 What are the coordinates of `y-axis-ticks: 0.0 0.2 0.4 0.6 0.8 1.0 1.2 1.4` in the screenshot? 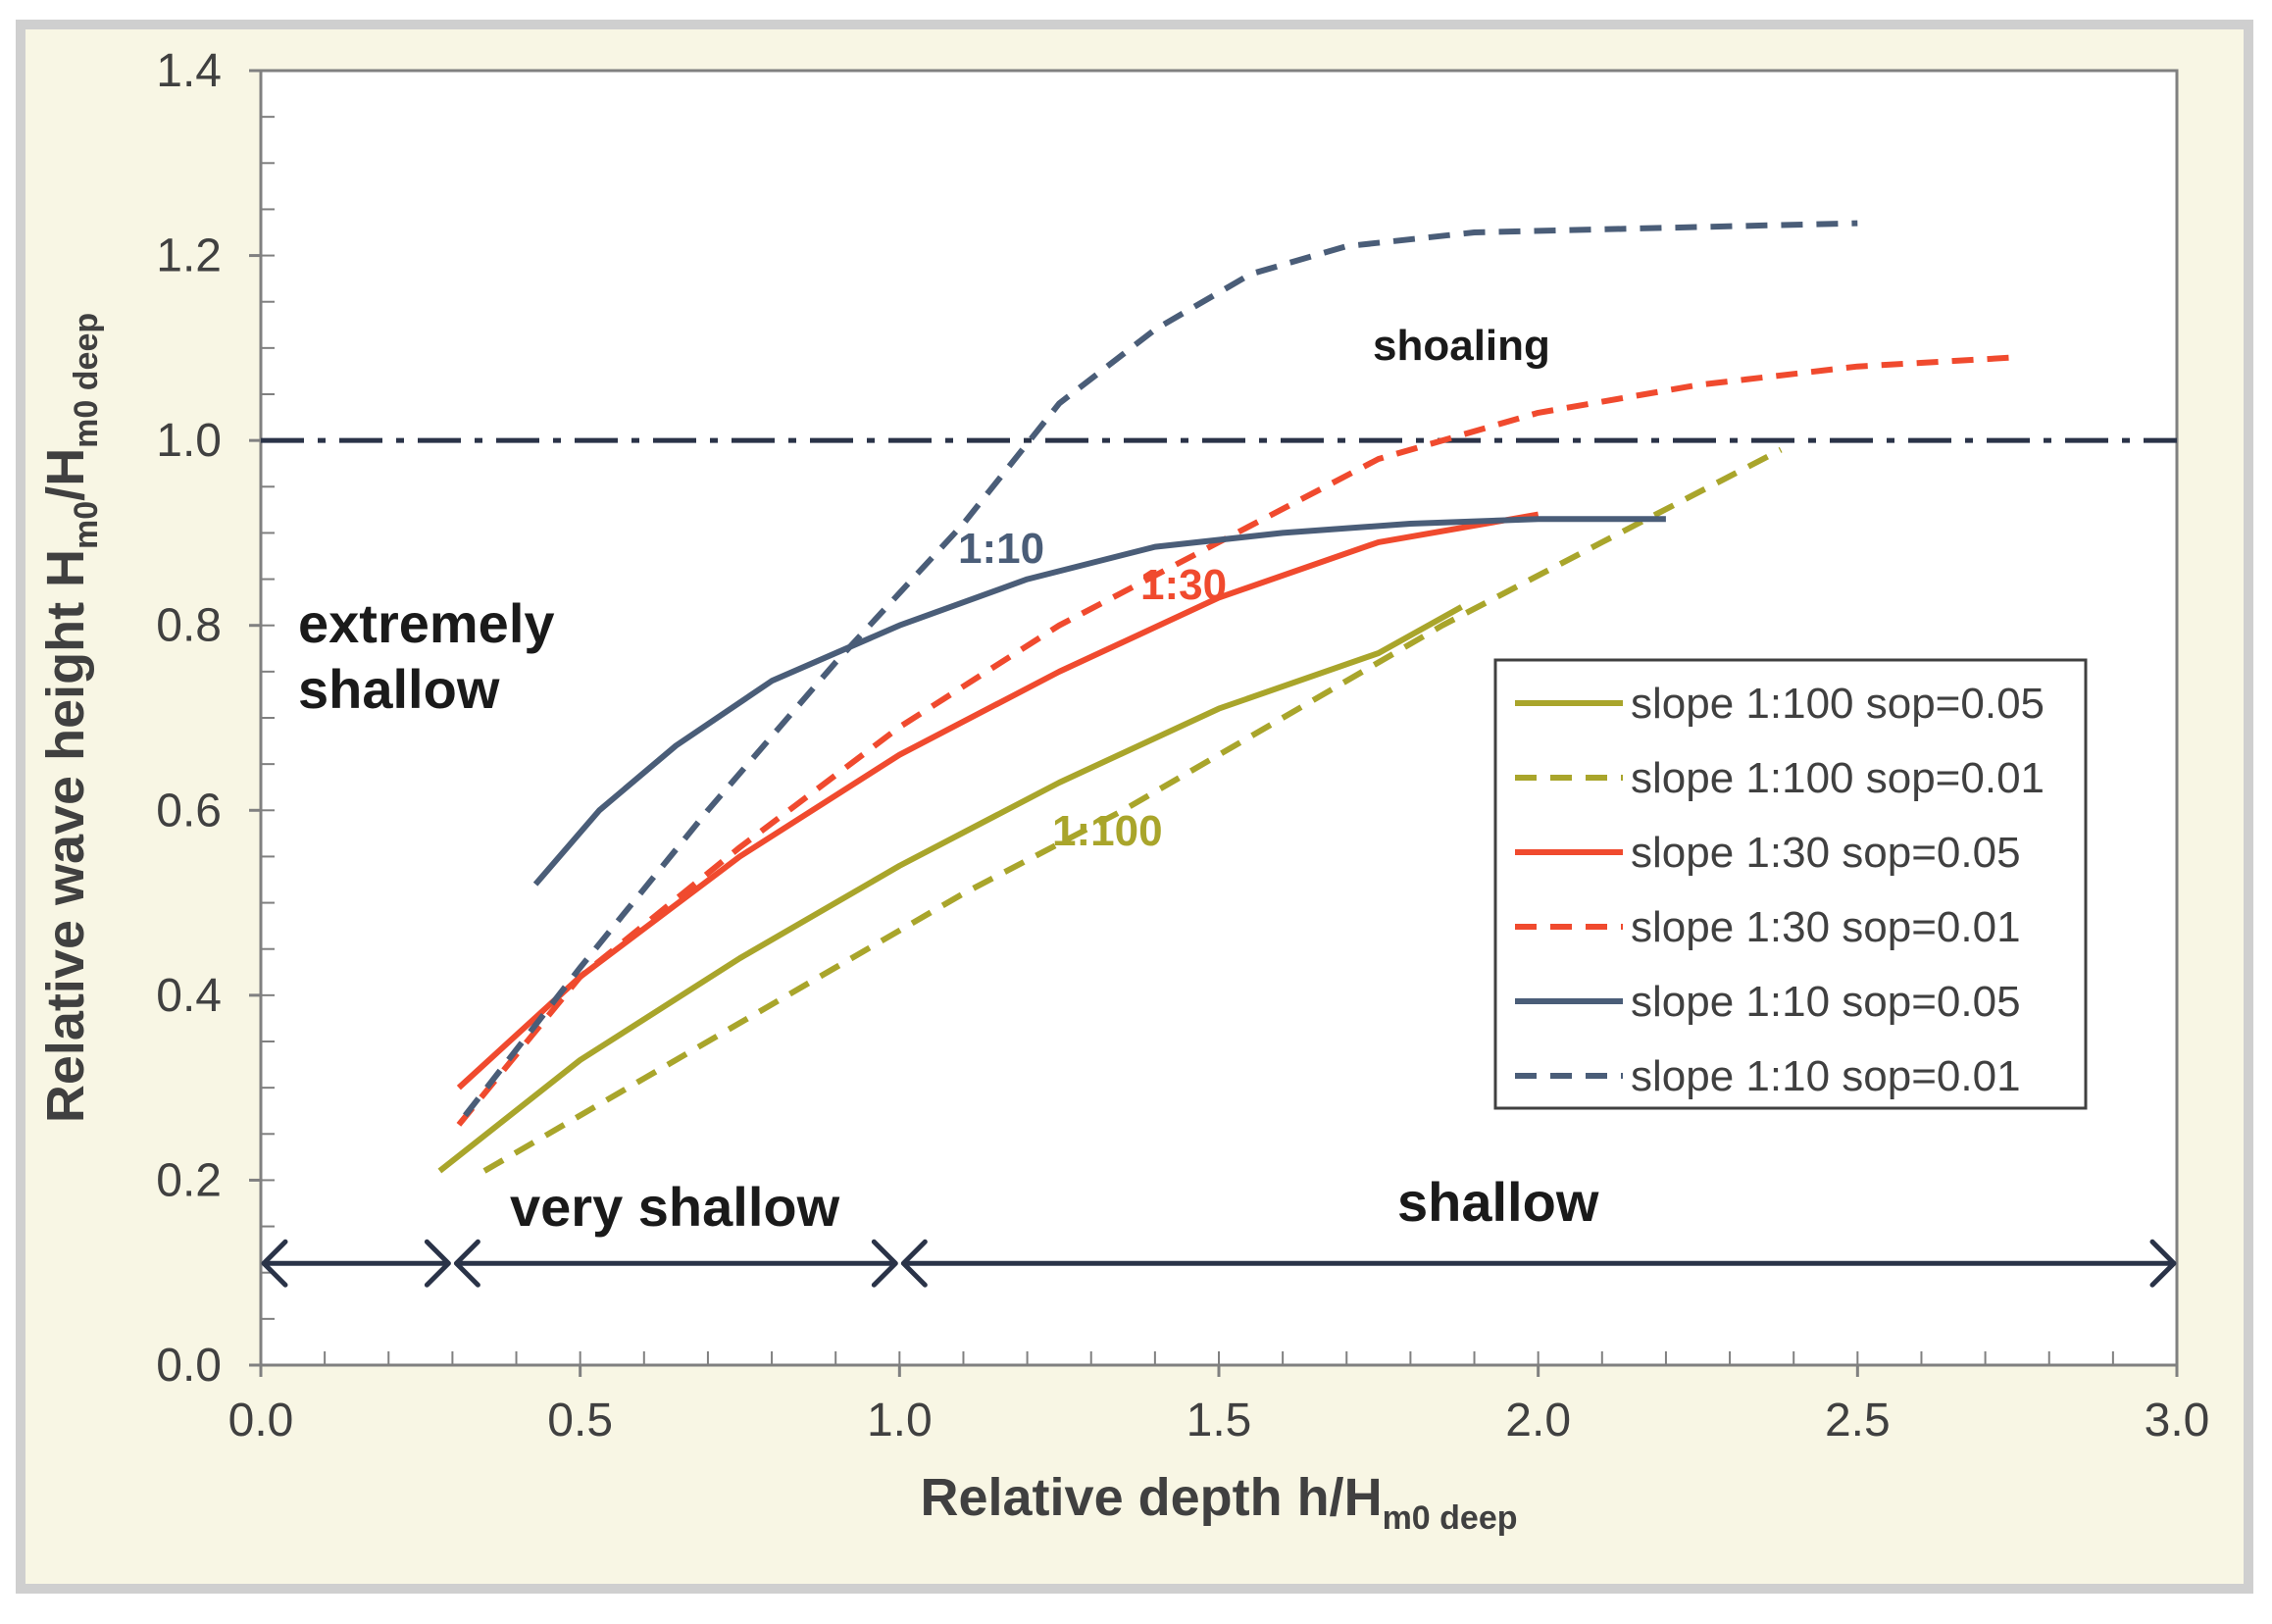 It's located at (208, 718).